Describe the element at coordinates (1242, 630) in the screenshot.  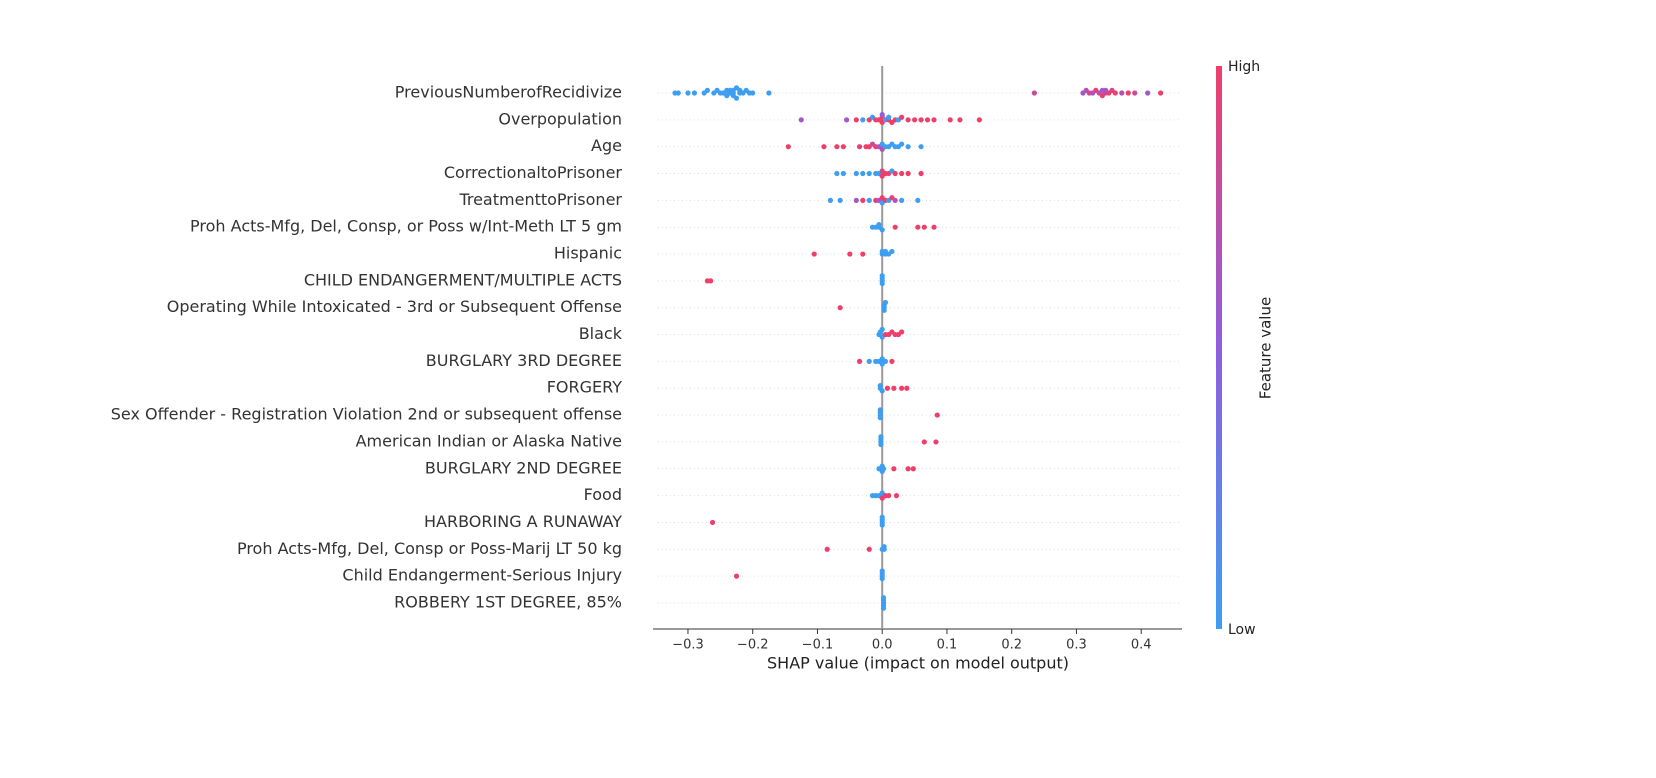
I see `colorbar-low: Low` at that location.